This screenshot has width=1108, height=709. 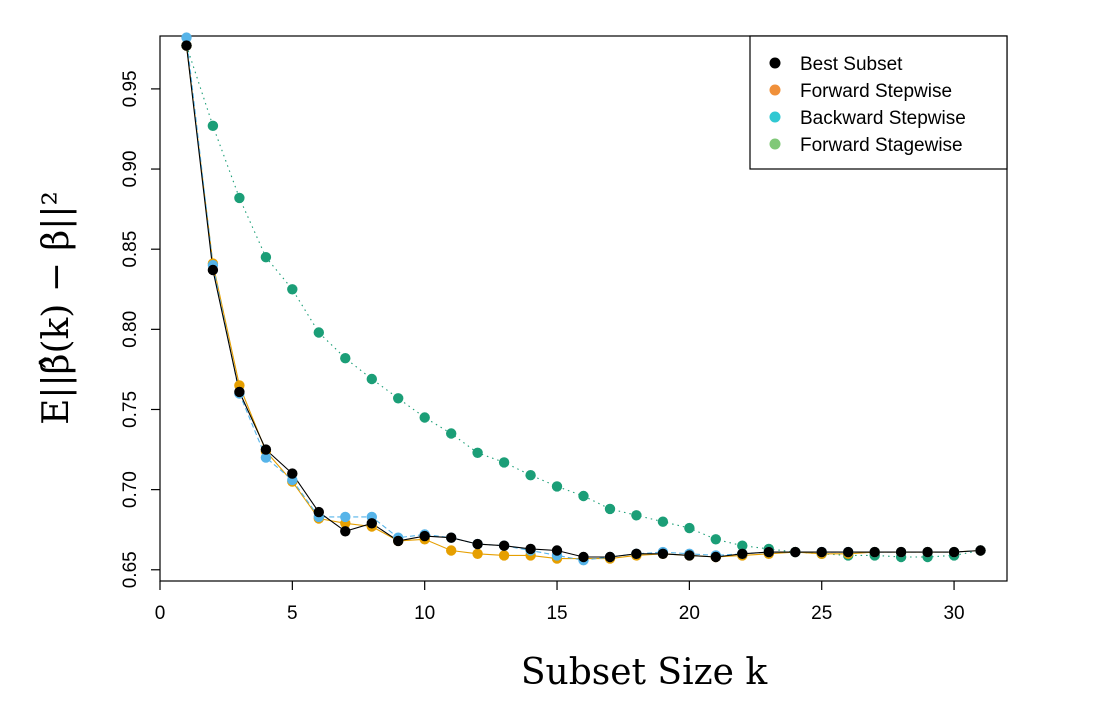 I want to click on x-tick-label: 15, so click(x=556, y=613).